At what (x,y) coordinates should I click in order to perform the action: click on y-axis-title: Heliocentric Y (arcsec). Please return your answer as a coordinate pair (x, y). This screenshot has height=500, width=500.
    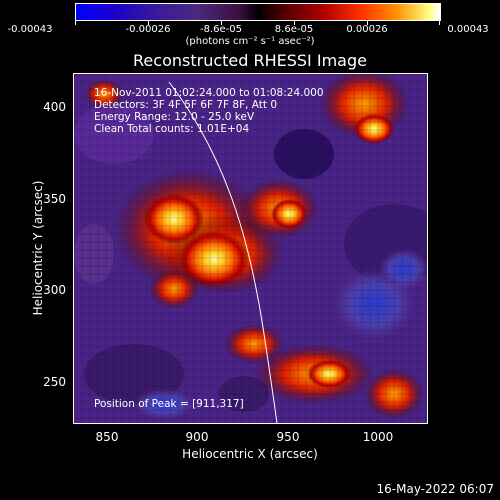
    Looking at the image, I should click on (38, 248).